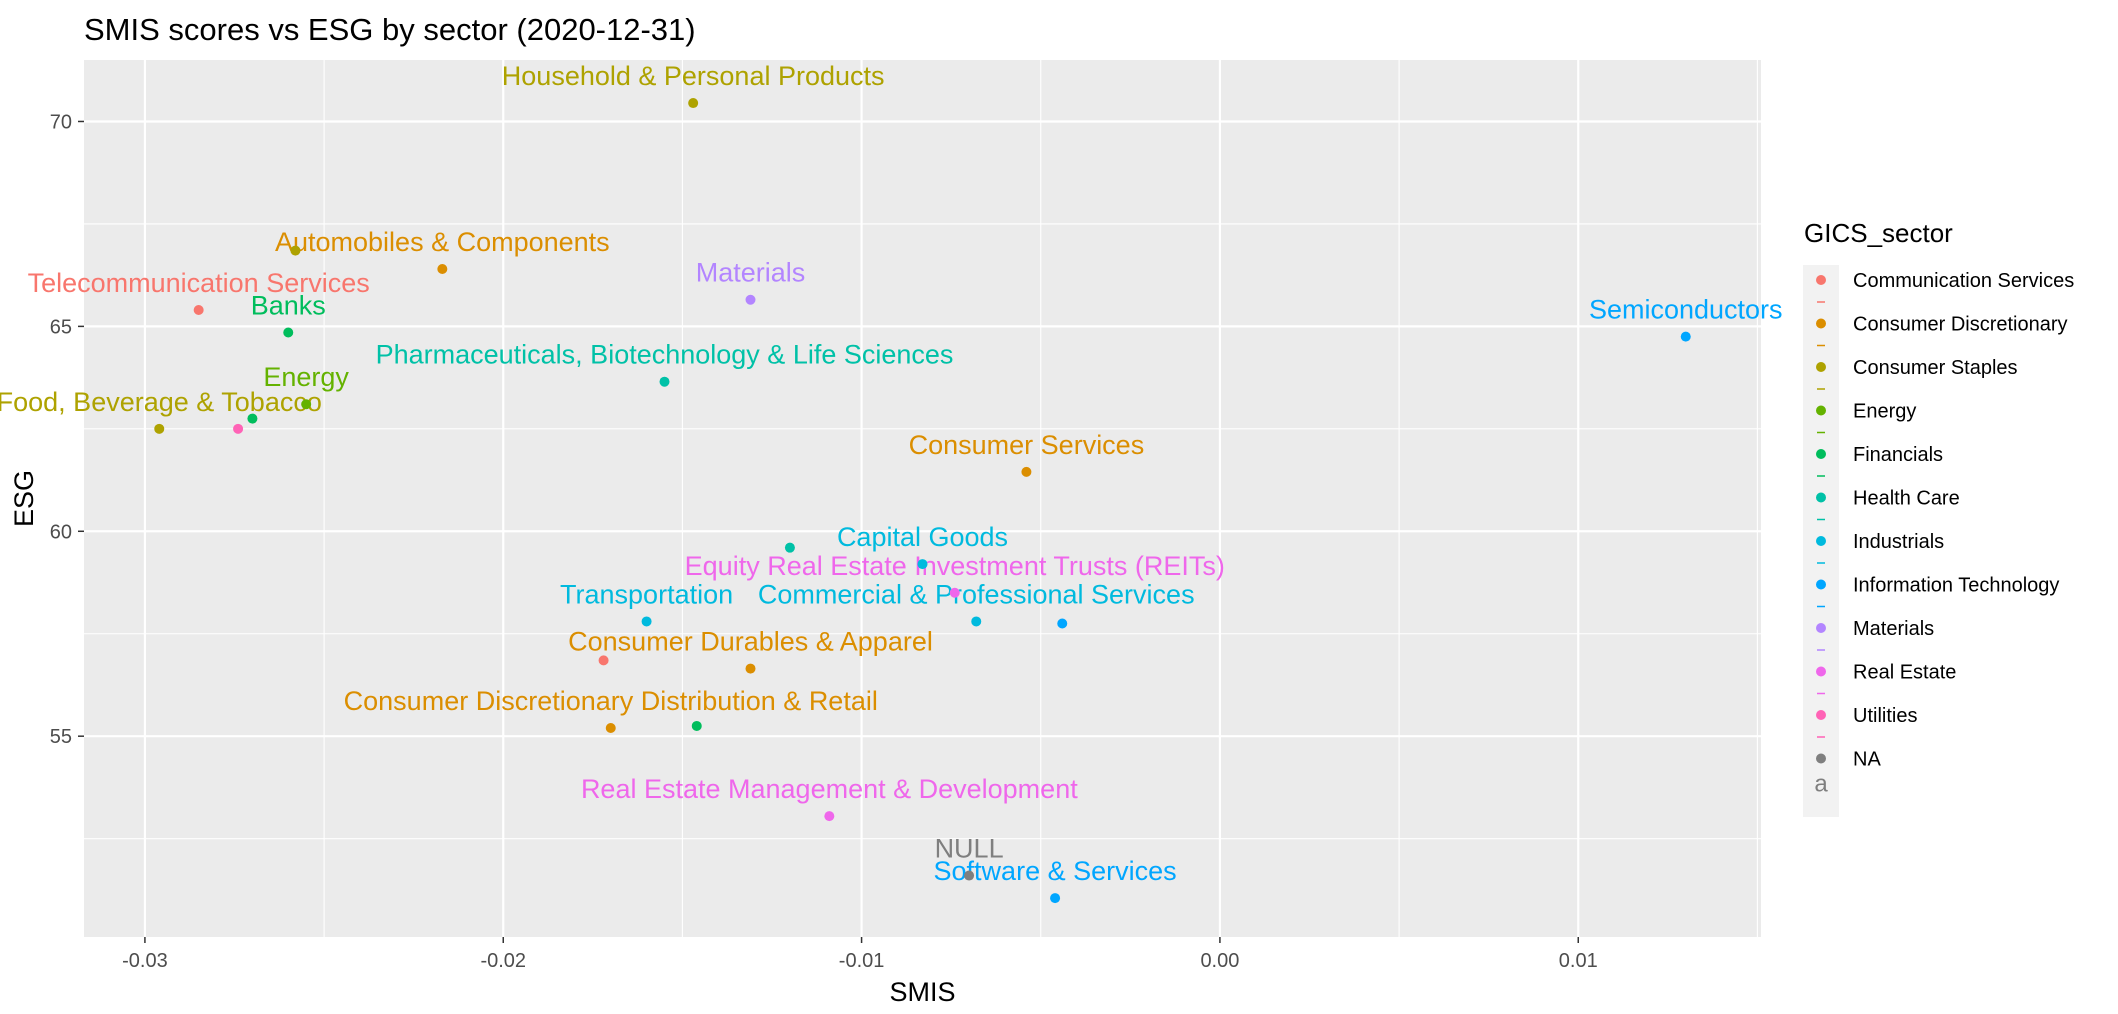 This screenshot has width=2118, height=1014. I want to click on point-automobiles-components, so click(442, 269).